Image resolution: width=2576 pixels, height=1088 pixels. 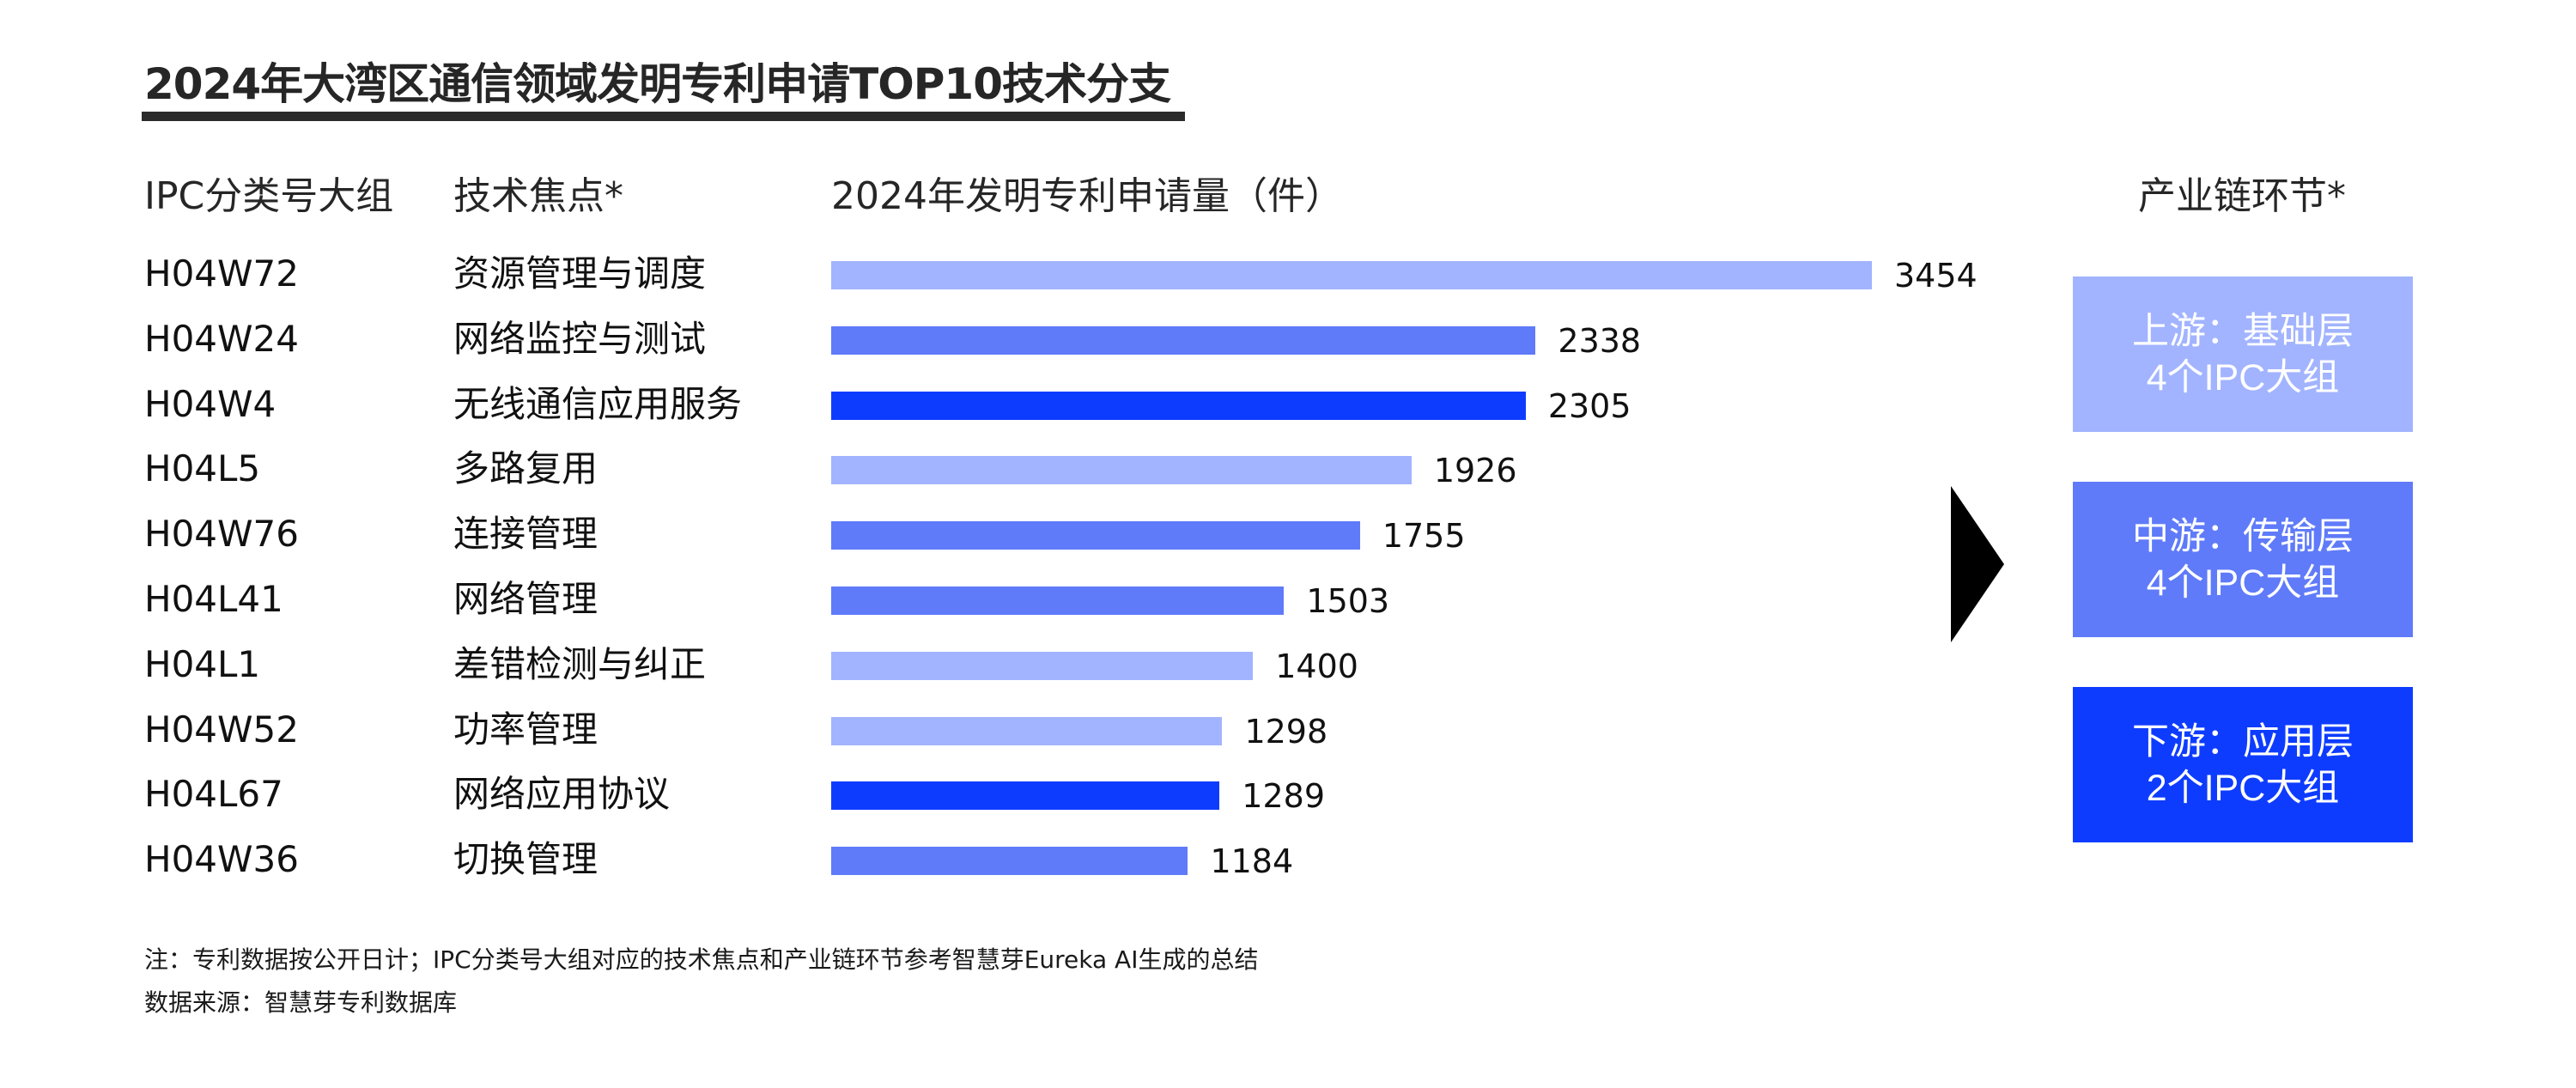 I want to click on tech-focus: 资源管理与调度, so click(x=580, y=273).